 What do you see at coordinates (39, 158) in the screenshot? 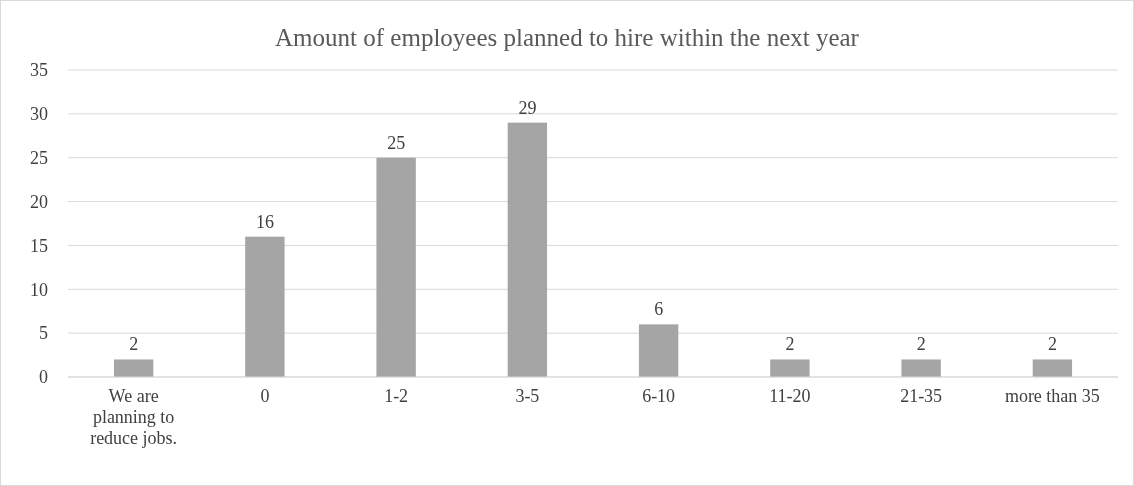
I see `y-tick-label: 25` at bounding box center [39, 158].